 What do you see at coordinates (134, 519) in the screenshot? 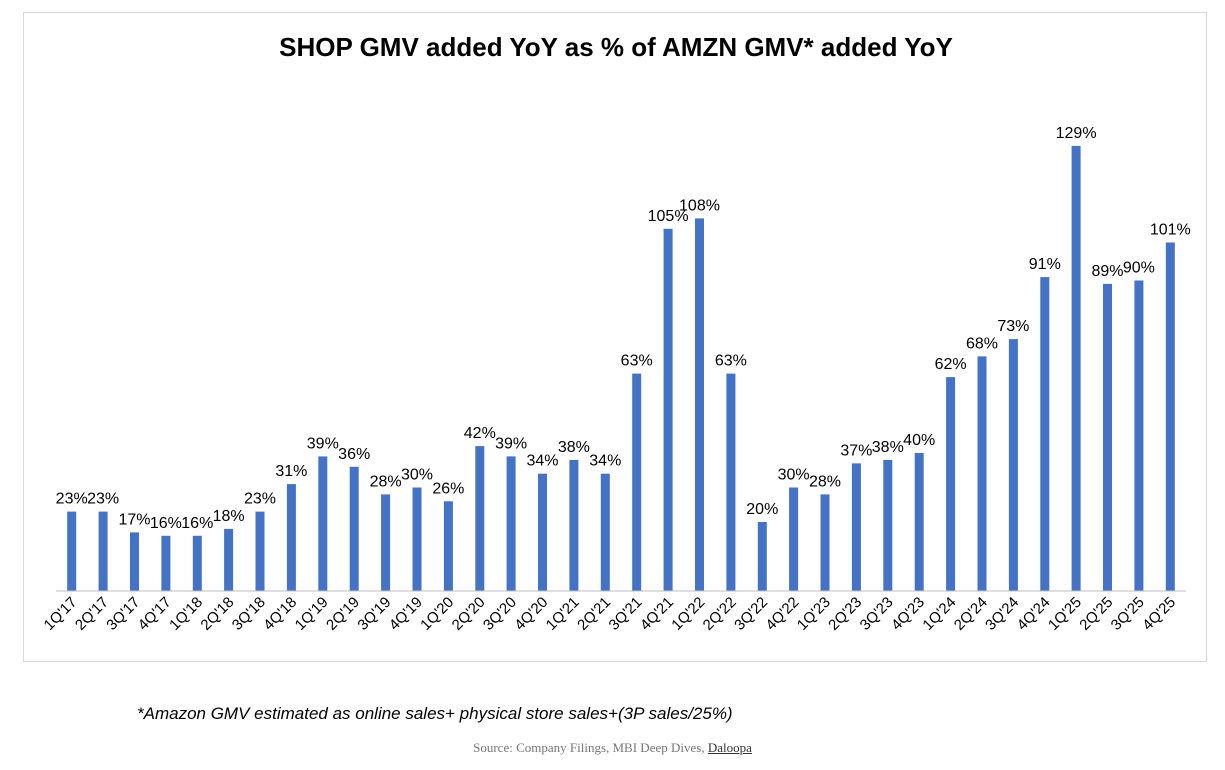
I see `data-label-3Q'17: 17%` at bounding box center [134, 519].